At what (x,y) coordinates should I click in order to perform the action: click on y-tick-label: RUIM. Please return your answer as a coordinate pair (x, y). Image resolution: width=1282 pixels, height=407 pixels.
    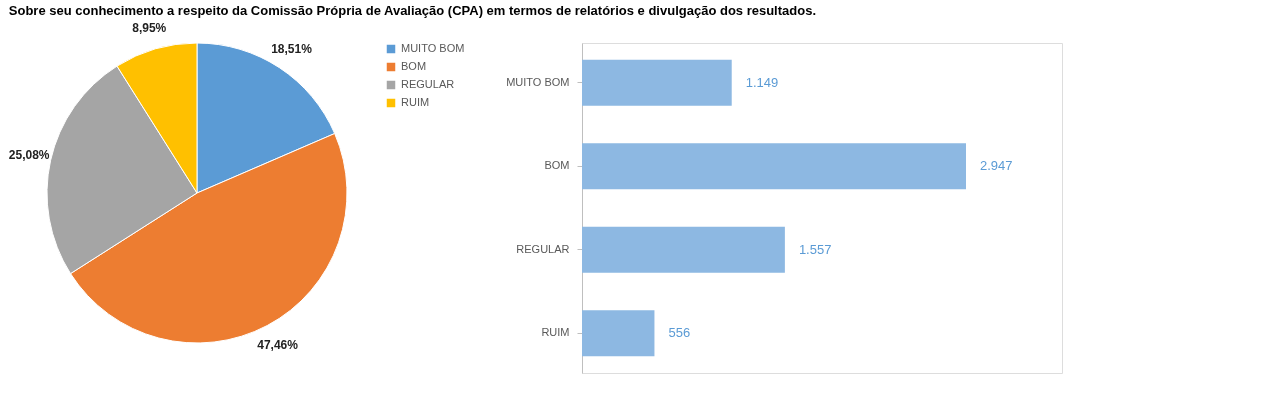
    Looking at the image, I should click on (555, 332).